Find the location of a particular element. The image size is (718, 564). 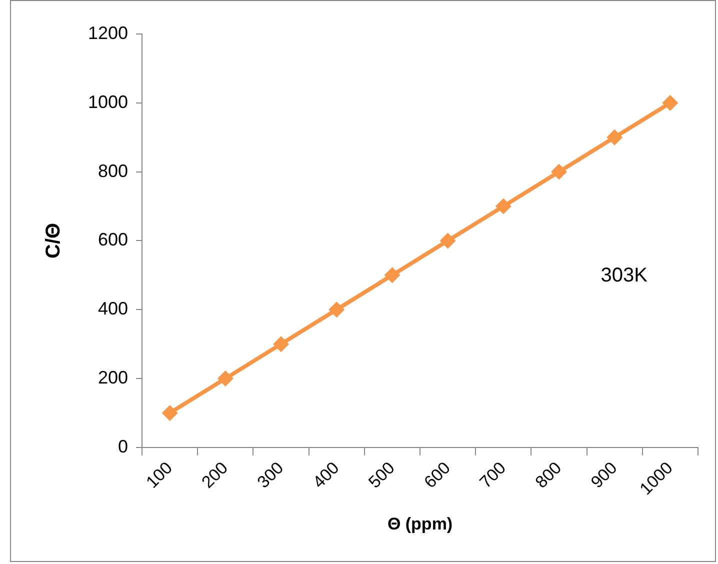

x-tick-label: 800 is located at coordinates (549, 475).